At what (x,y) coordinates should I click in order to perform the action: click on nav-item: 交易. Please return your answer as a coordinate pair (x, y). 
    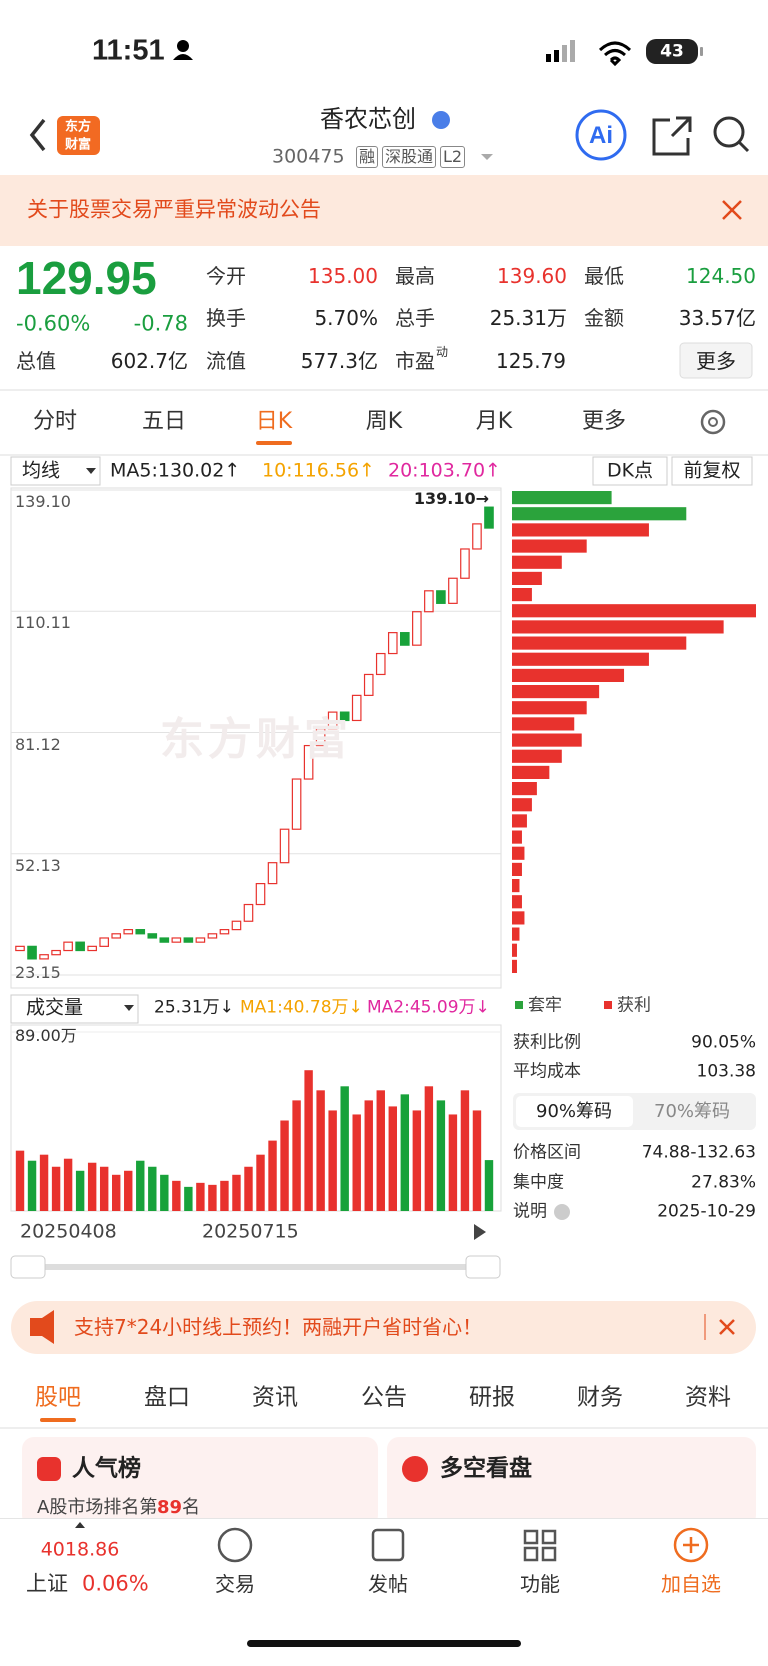
    Looking at the image, I should click on (235, 1584).